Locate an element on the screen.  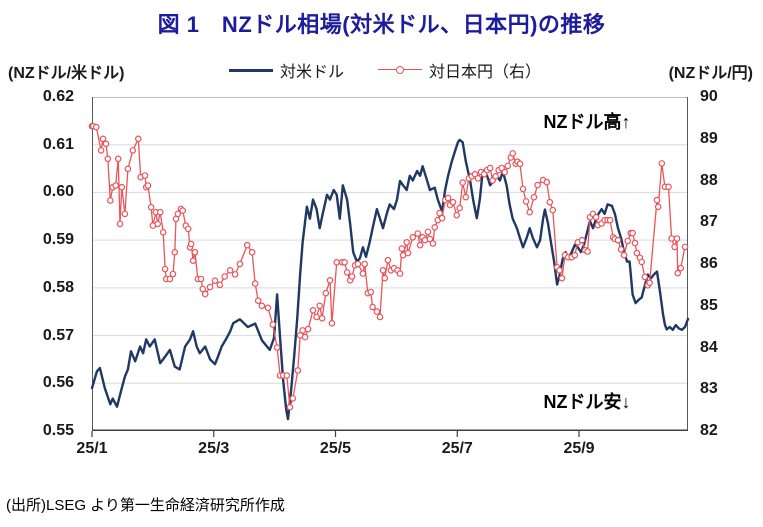
y-right-tick-label: 90 is located at coordinates (709, 96).